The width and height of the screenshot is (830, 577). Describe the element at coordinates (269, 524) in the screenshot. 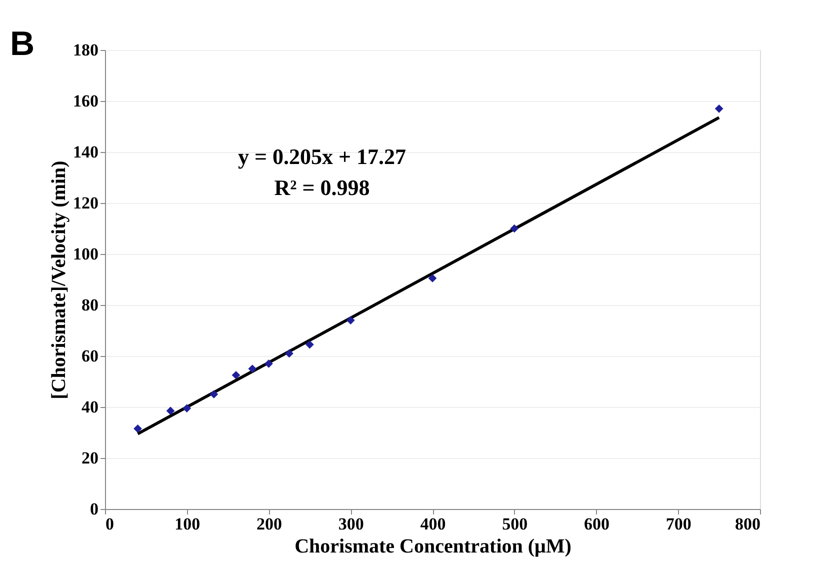

I see `x-tick-label: 200` at that location.